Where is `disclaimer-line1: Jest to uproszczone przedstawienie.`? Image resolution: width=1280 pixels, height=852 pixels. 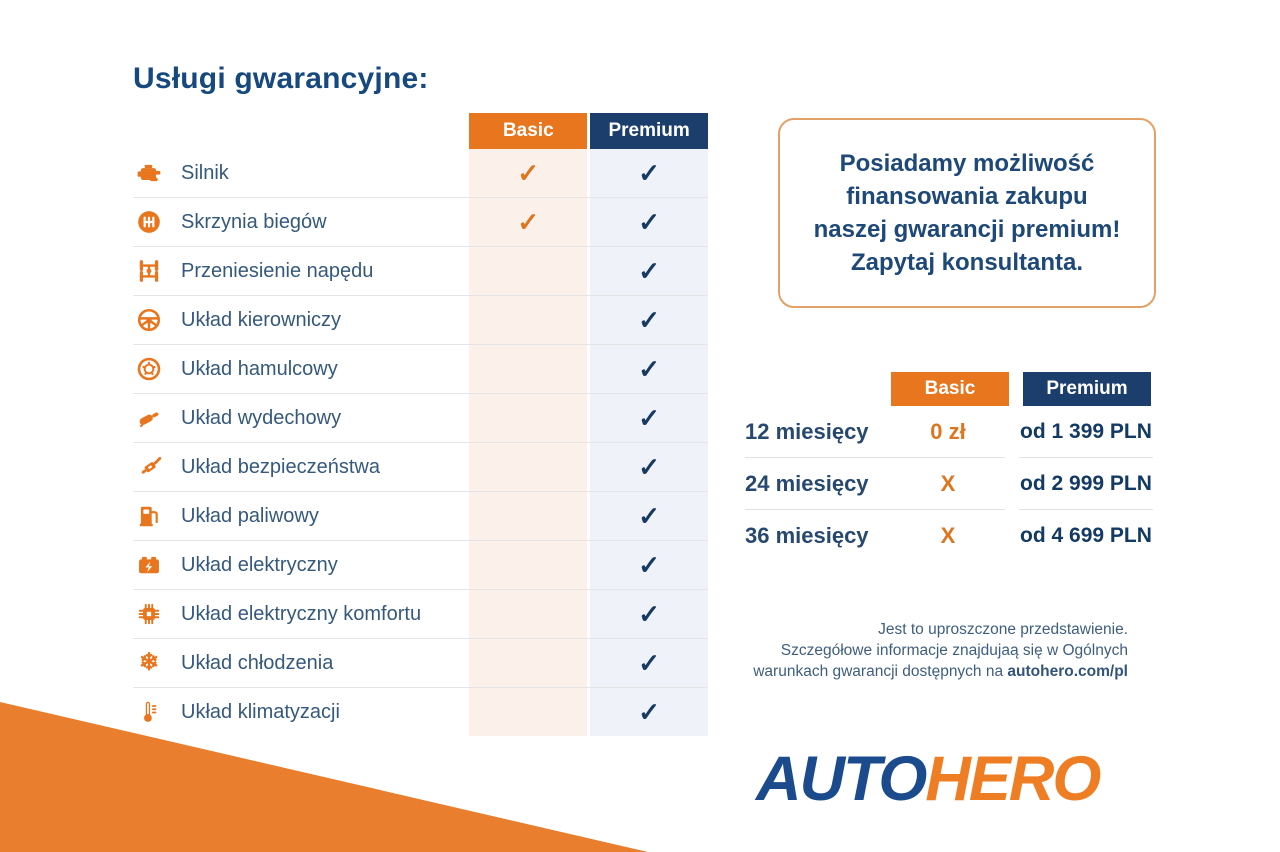
disclaimer-line1: Jest to uproszczone przedstawienie. is located at coordinates (1003, 629).